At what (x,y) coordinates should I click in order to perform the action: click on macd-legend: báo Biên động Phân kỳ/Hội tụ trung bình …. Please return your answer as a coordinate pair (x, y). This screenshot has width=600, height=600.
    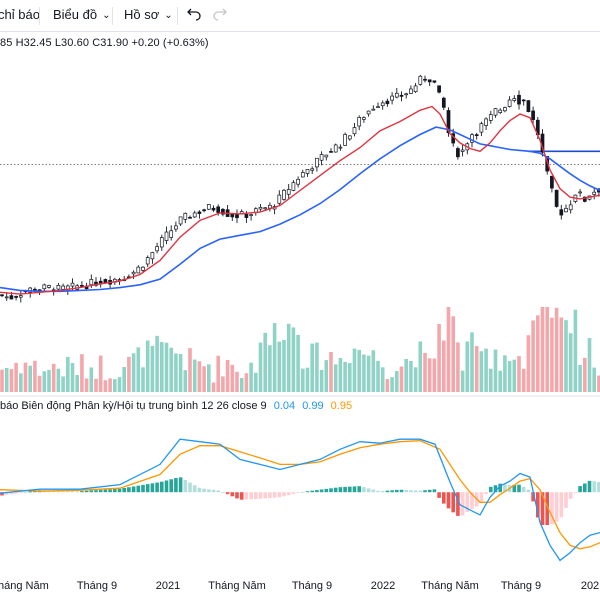
    Looking at the image, I should click on (178, 406).